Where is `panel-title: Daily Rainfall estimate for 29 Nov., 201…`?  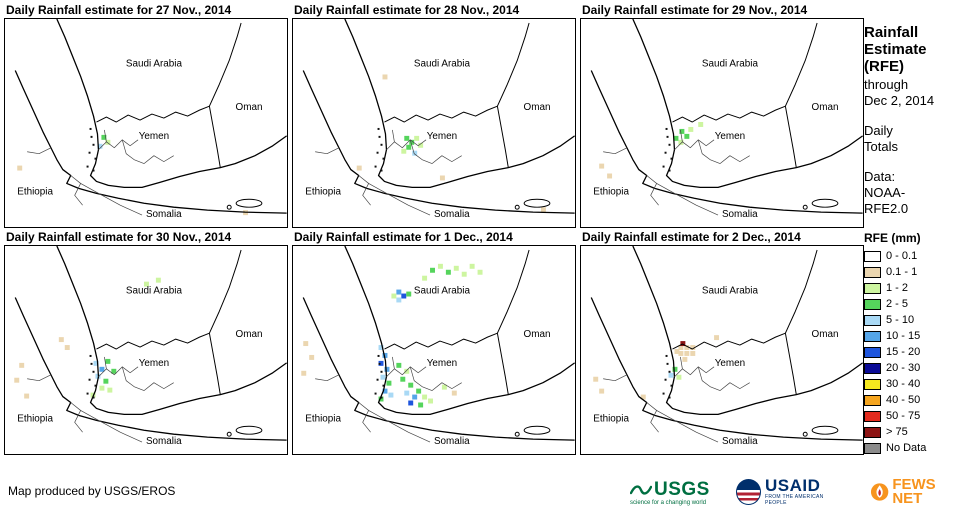
panel-title: Daily Rainfall estimate for 29 Nov., 201… is located at coordinates (695, 10).